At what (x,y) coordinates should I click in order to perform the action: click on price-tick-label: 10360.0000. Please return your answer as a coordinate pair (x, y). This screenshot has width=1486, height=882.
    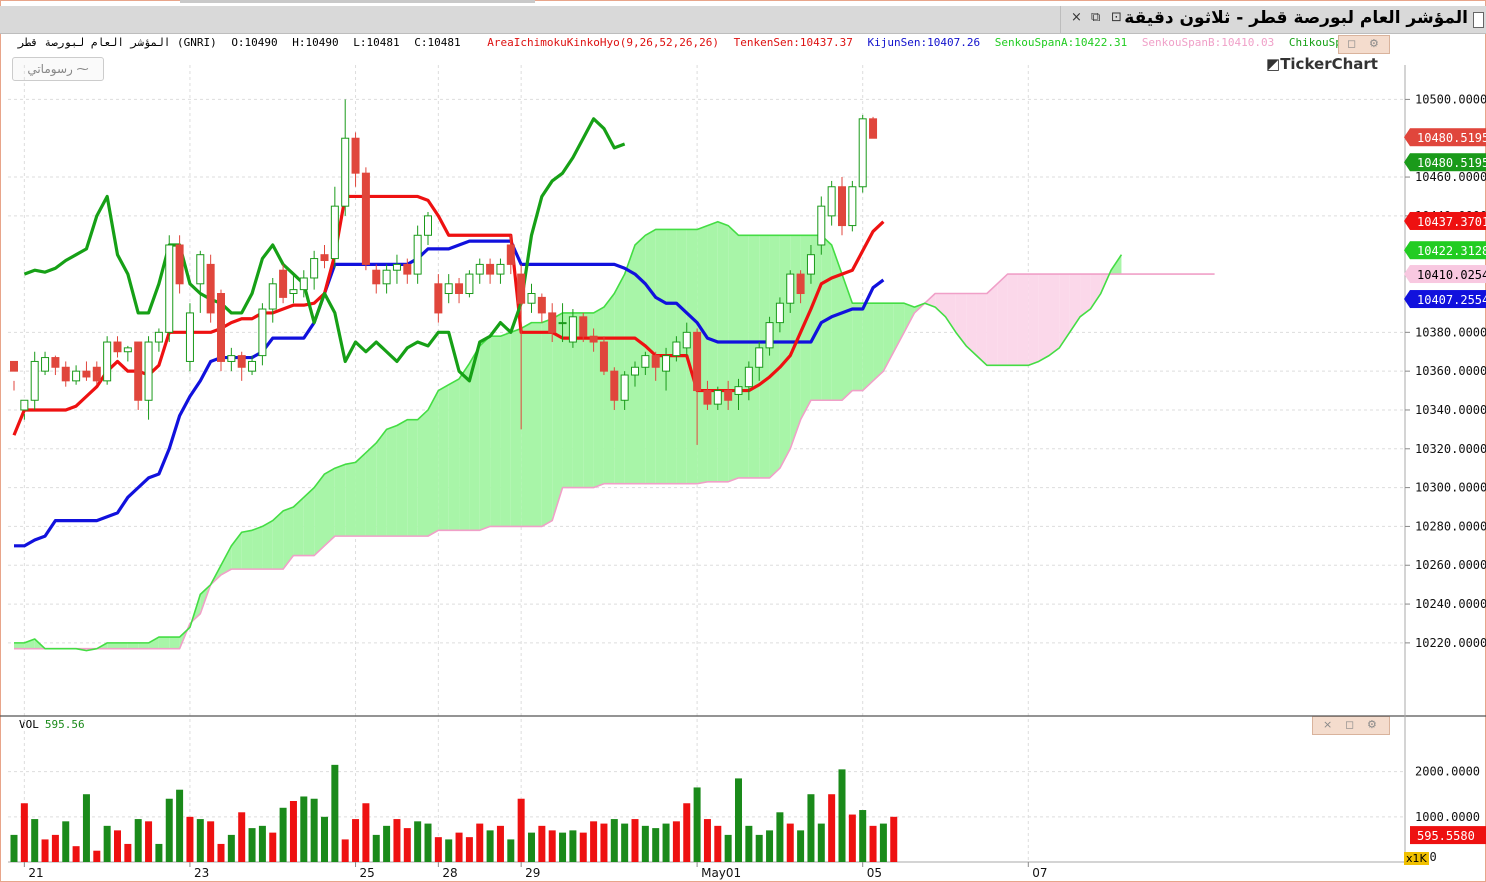
    Looking at the image, I should click on (1450, 371).